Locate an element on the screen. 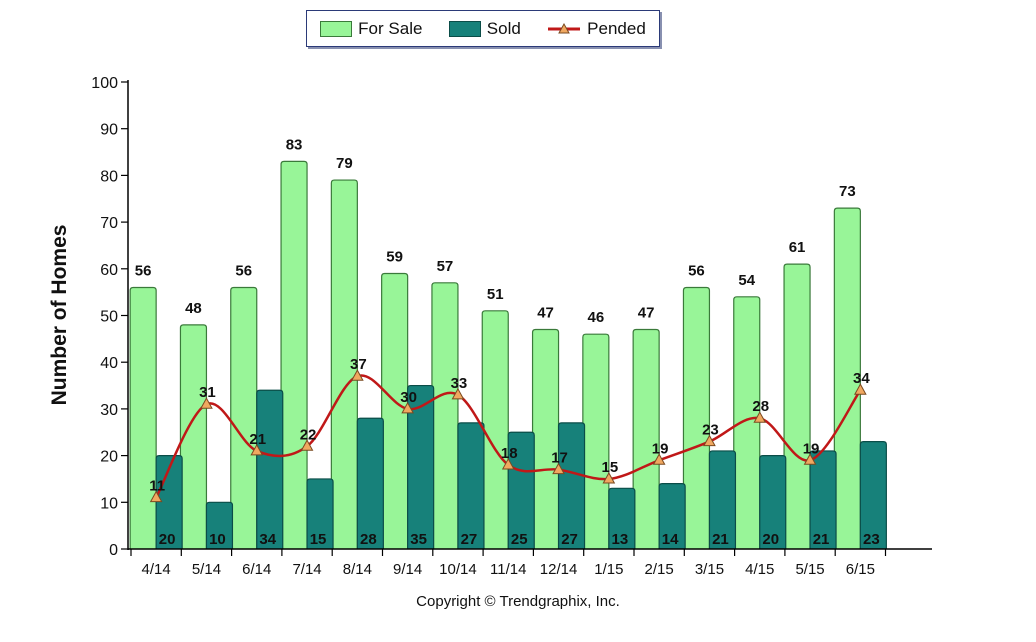 The height and width of the screenshot is (642, 1036). sold-value-label: 14 is located at coordinates (670, 539).